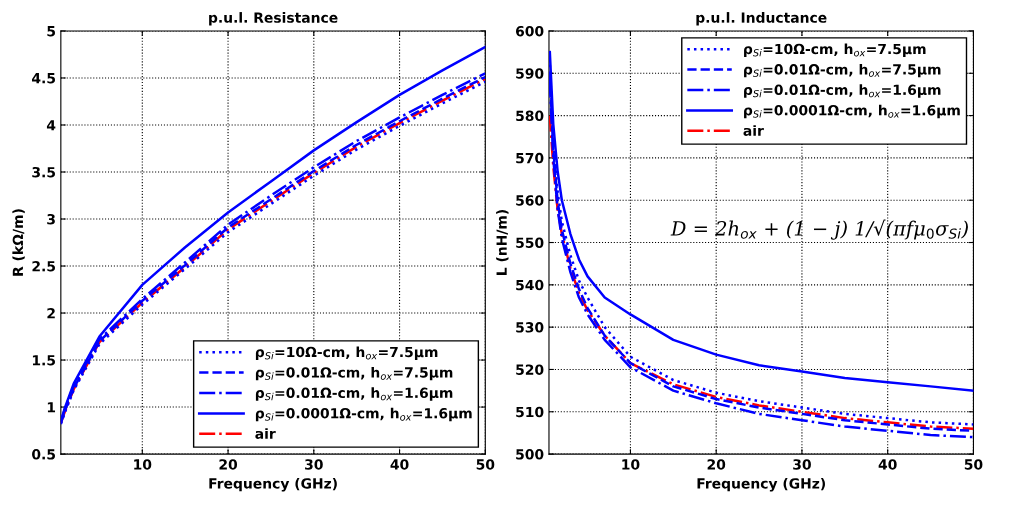 The image size is (1014, 516). I want to click on y-tick-label: 560, so click(530, 200).